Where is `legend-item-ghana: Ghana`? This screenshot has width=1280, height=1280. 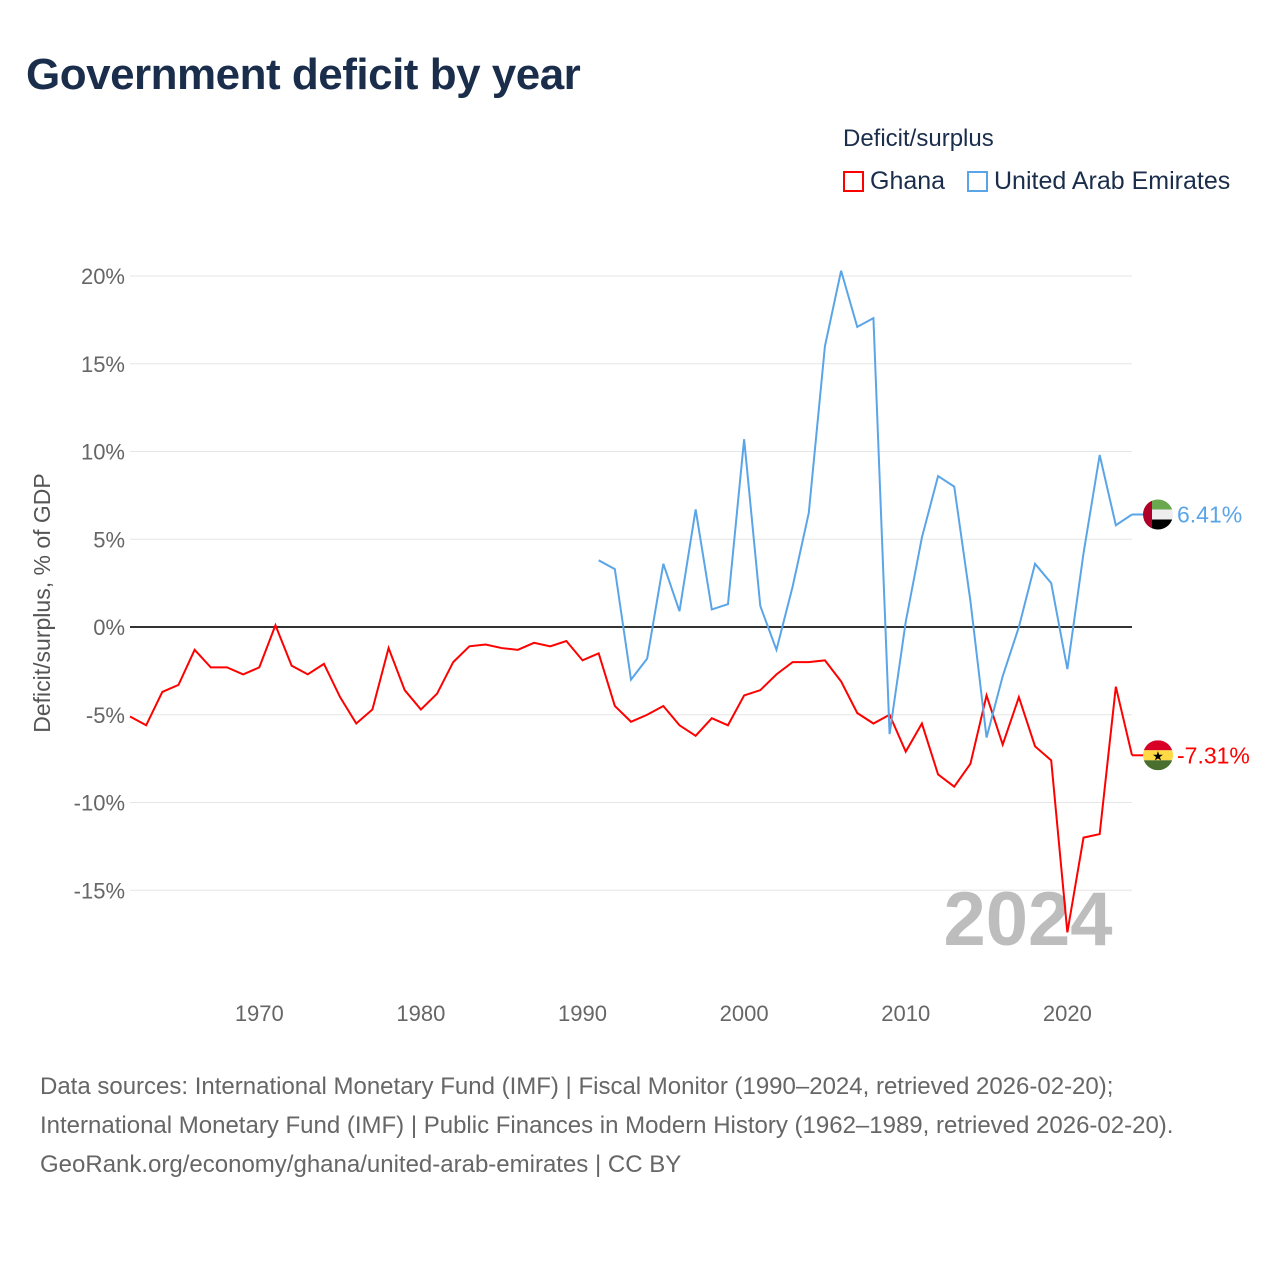 legend-item-ghana: Ghana is located at coordinates (894, 181).